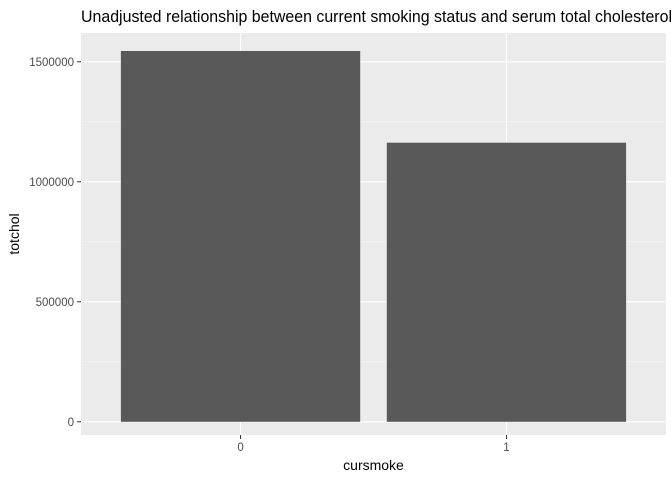 The image size is (672, 480). What do you see at coordinates (240, 448) in the screenshot?
I see `x-tick-label: 0` at bounding box center [240, 448].